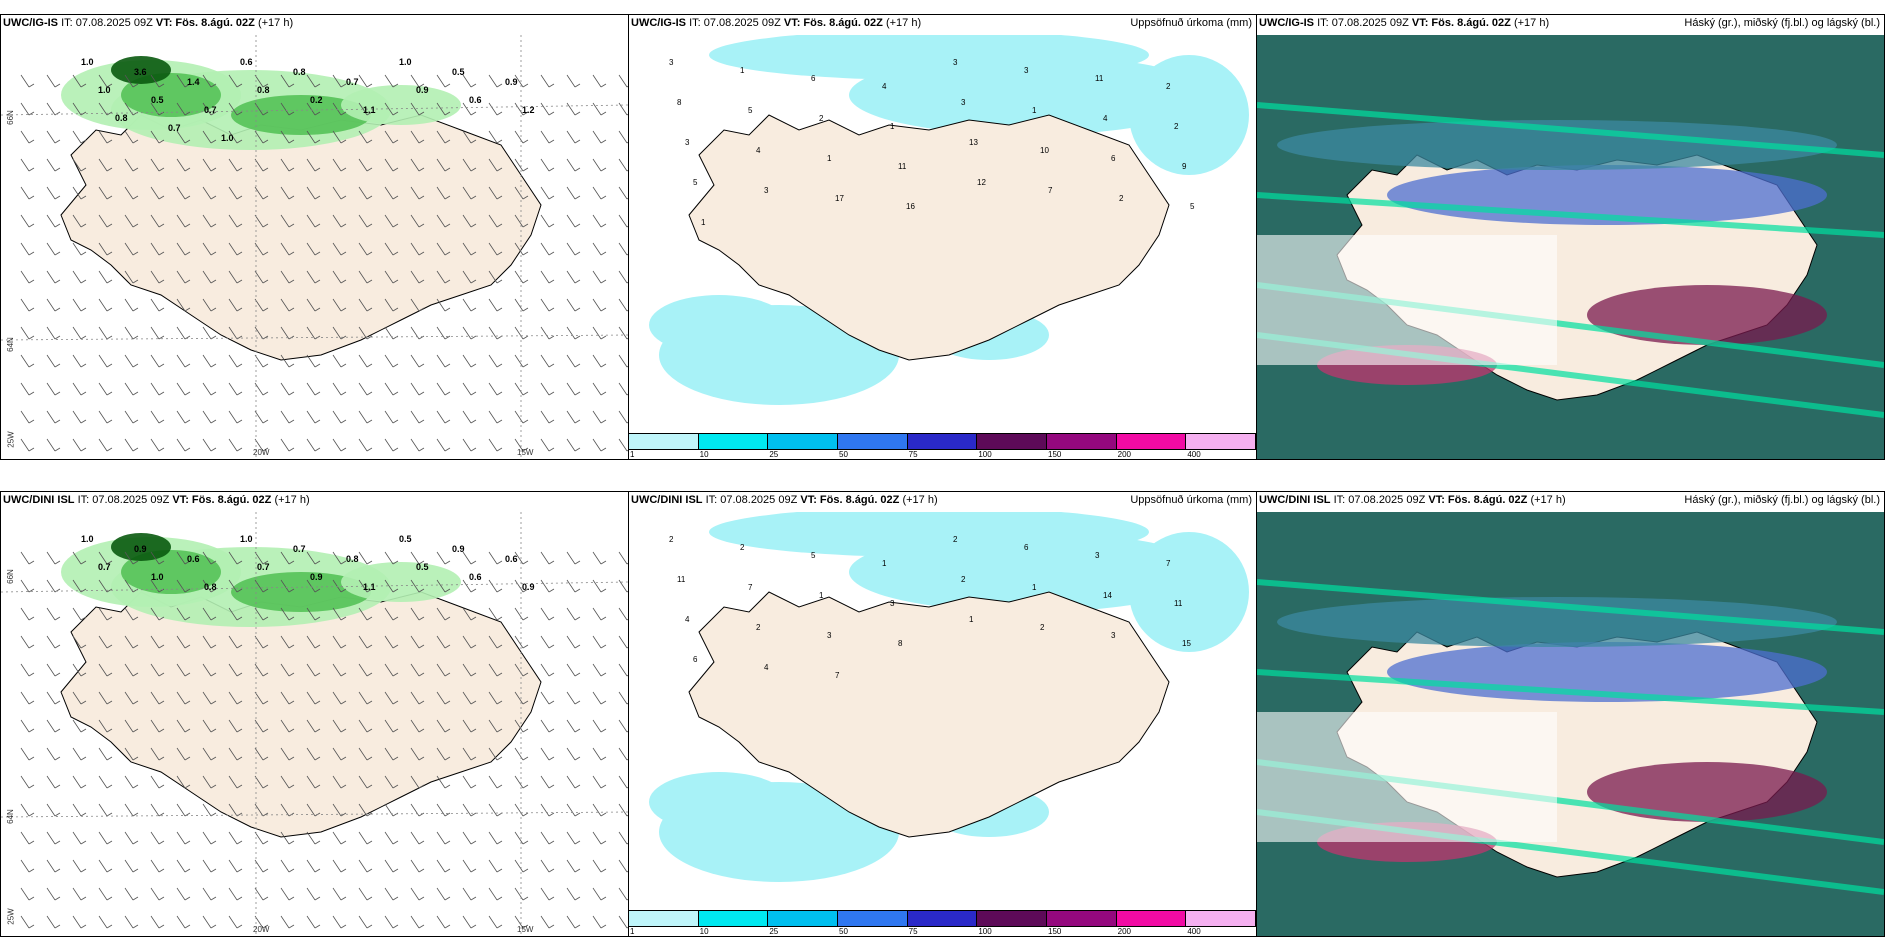 This screenshot has width=1900, height=950. What do you see at coordinates (942, 724) in the screenshot?
I see `precip-map: 2 2 5 1 2 6 3 7 11 7 1 3 2 1 14 11 4 2 3 8 1 2 3 15 6 4 7` at bounding box center [942, 724].